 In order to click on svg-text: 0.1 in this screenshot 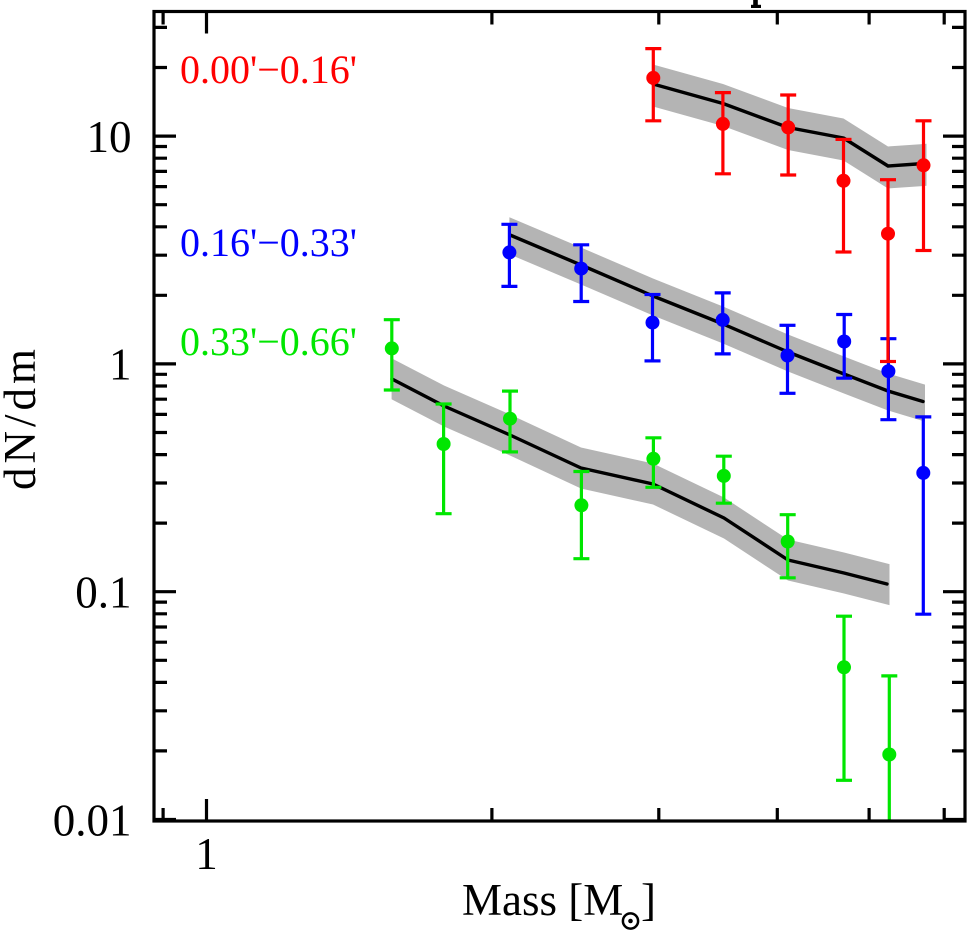, I will do `click(103, 592)`.